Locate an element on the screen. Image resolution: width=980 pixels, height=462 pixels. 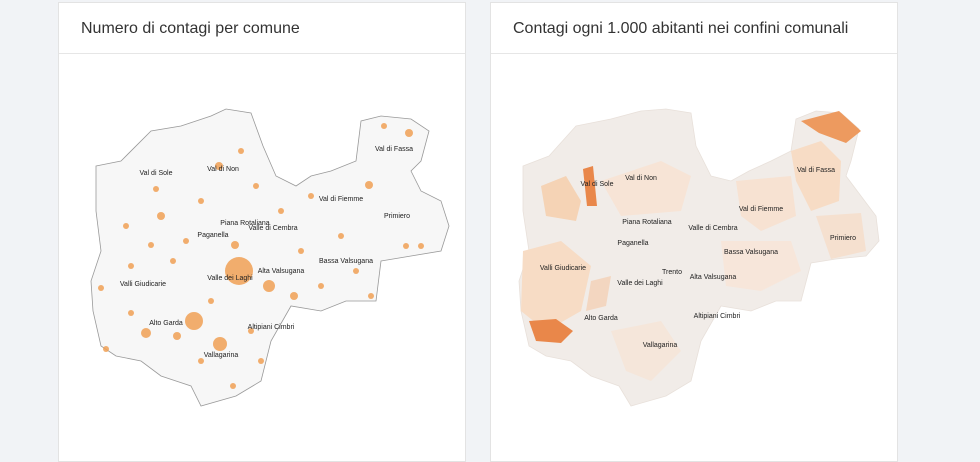
card-title: Numero di contagi per comune is located at coordinates (262, 28).